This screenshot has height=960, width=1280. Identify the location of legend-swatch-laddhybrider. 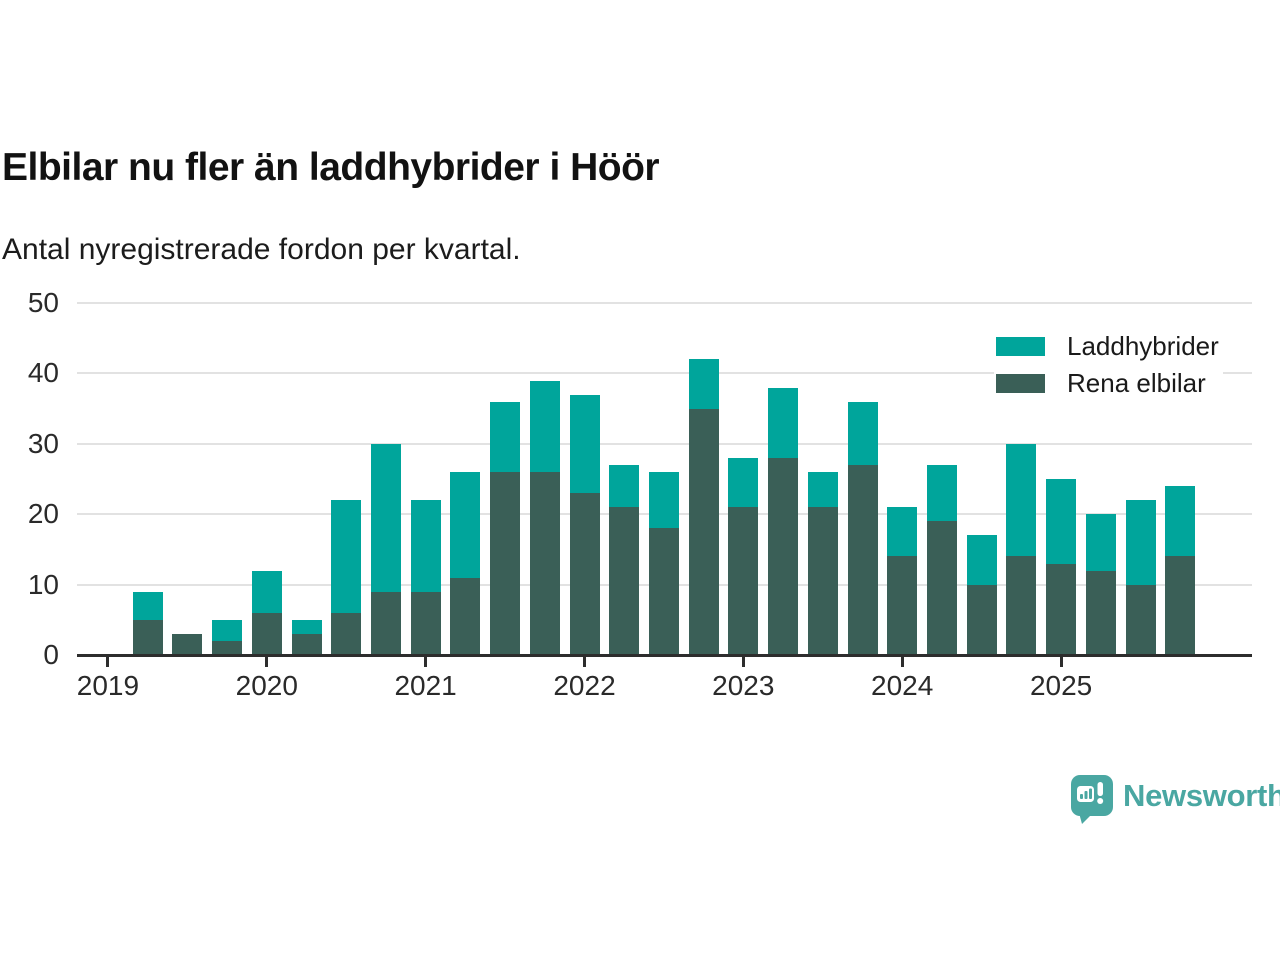
(1020, 346).